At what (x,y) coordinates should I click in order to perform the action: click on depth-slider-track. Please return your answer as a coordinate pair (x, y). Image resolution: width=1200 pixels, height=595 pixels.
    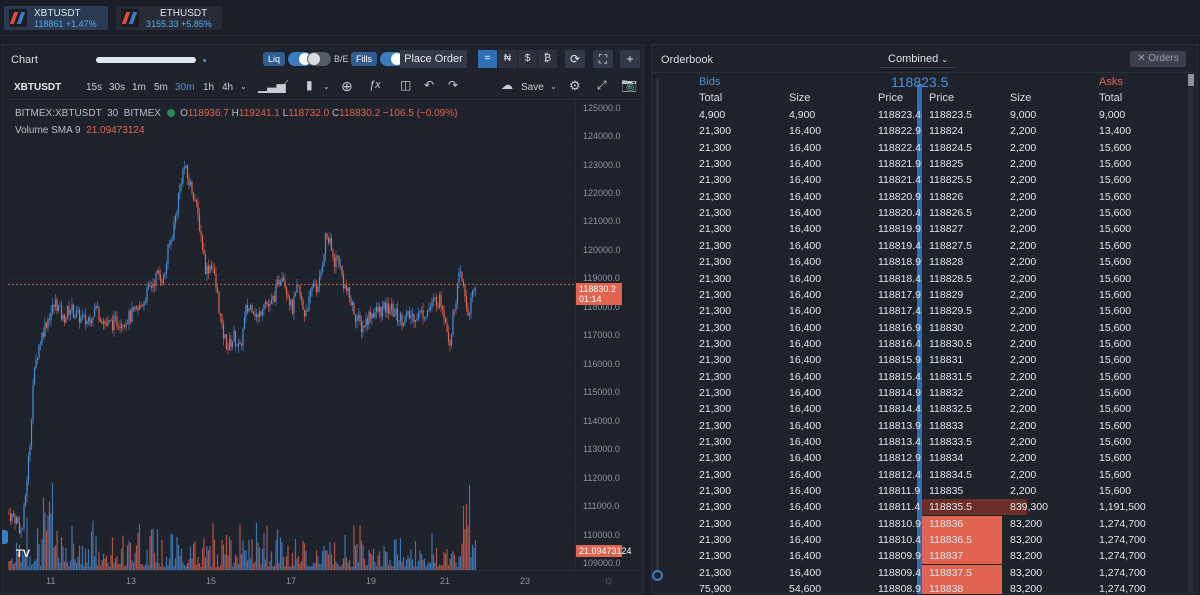
    Looking at the image, I should click on (657, 325).